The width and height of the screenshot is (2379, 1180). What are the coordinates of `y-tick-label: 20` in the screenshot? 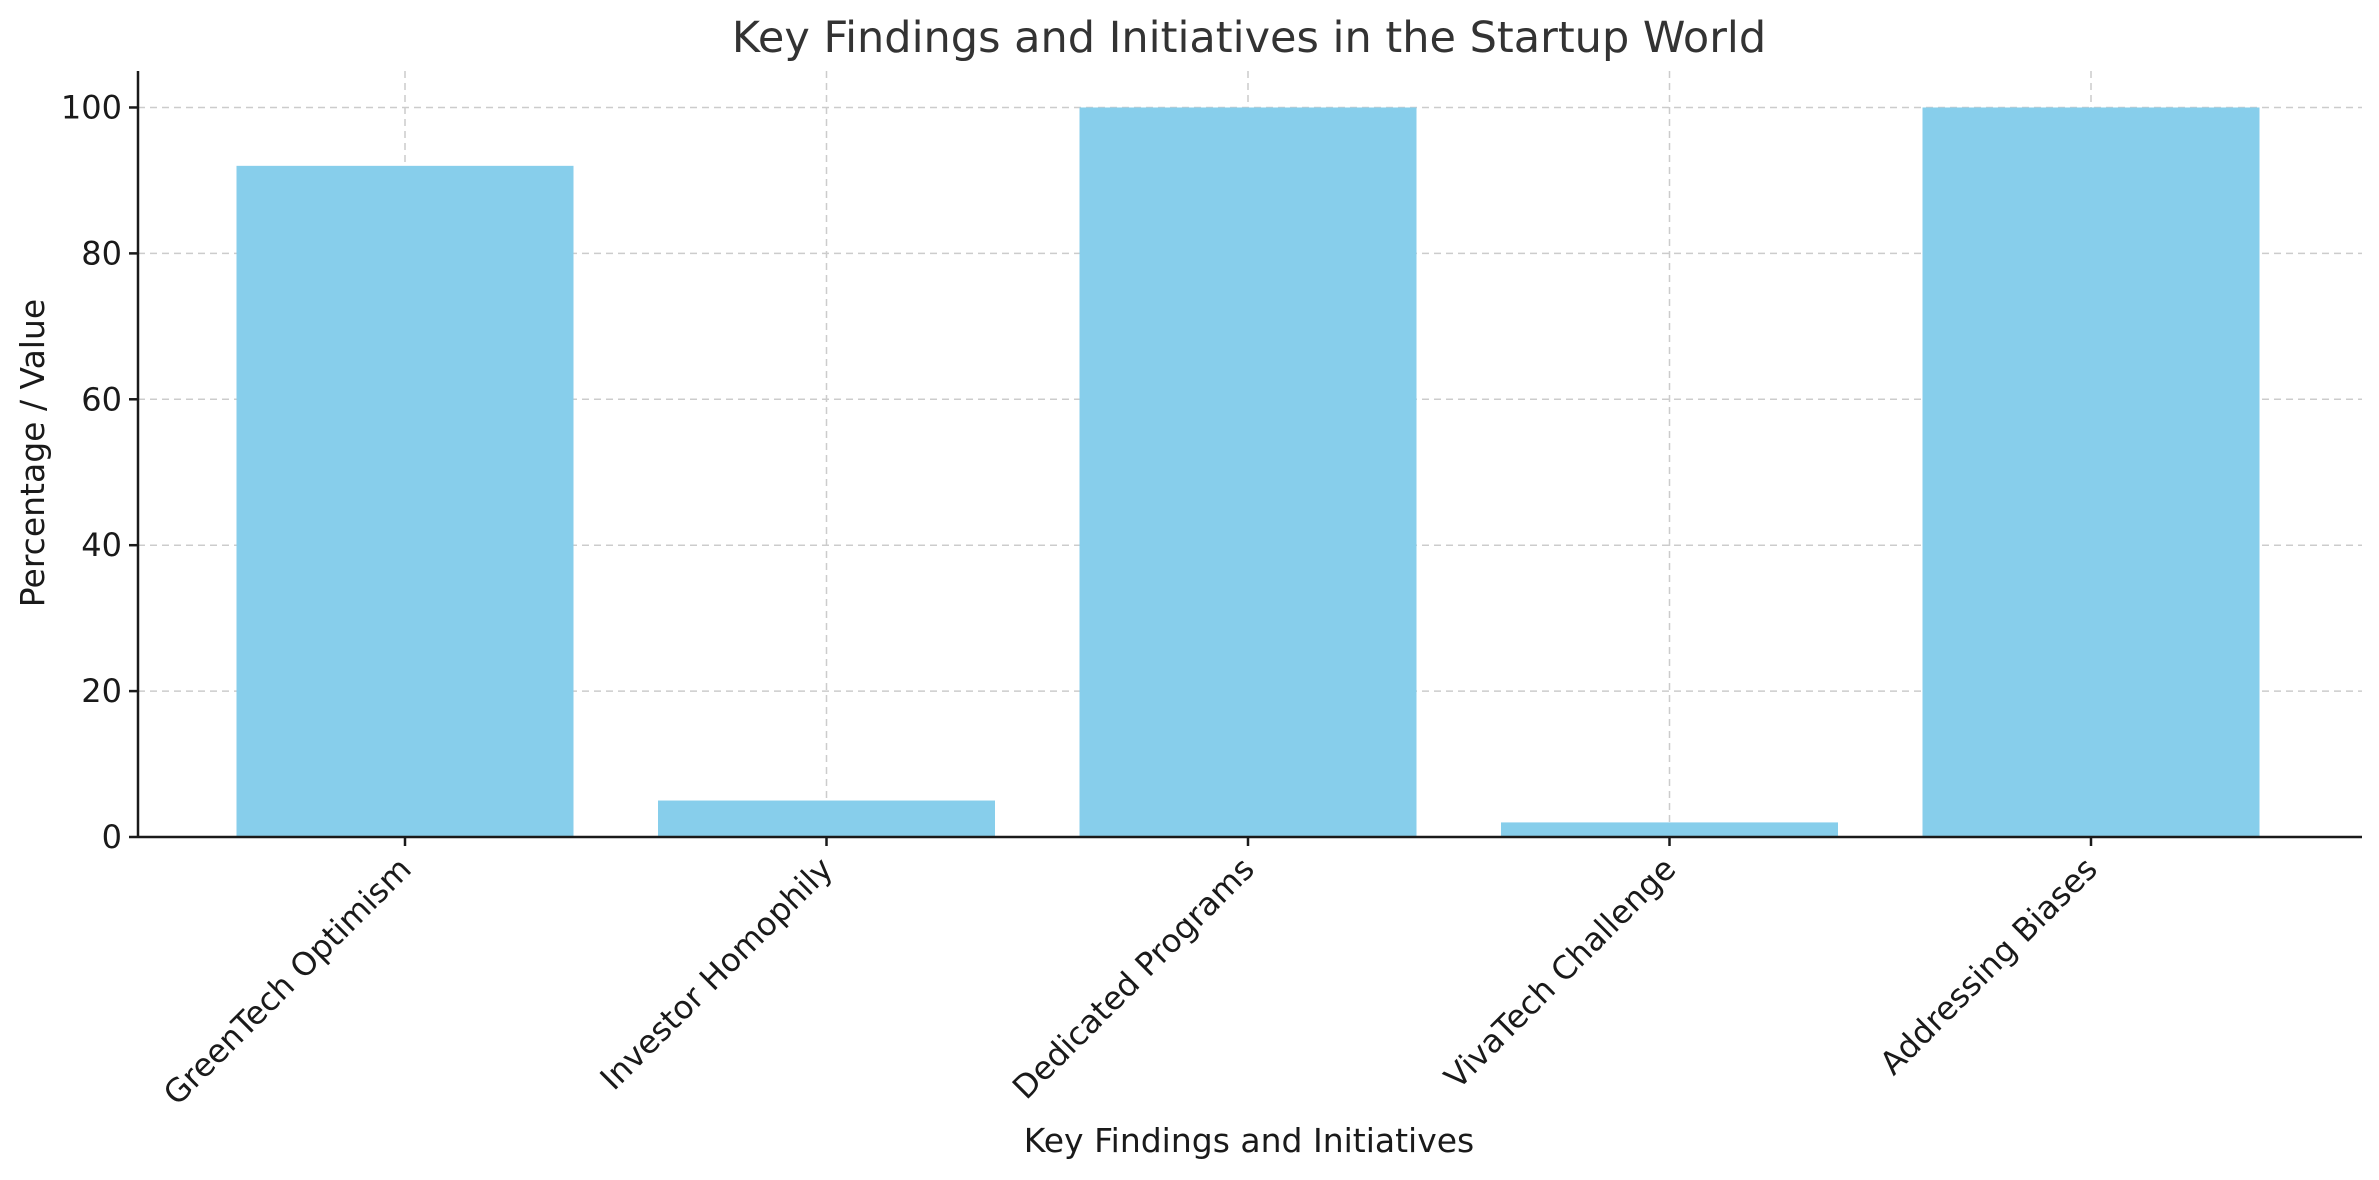 It's located at (101, 691).